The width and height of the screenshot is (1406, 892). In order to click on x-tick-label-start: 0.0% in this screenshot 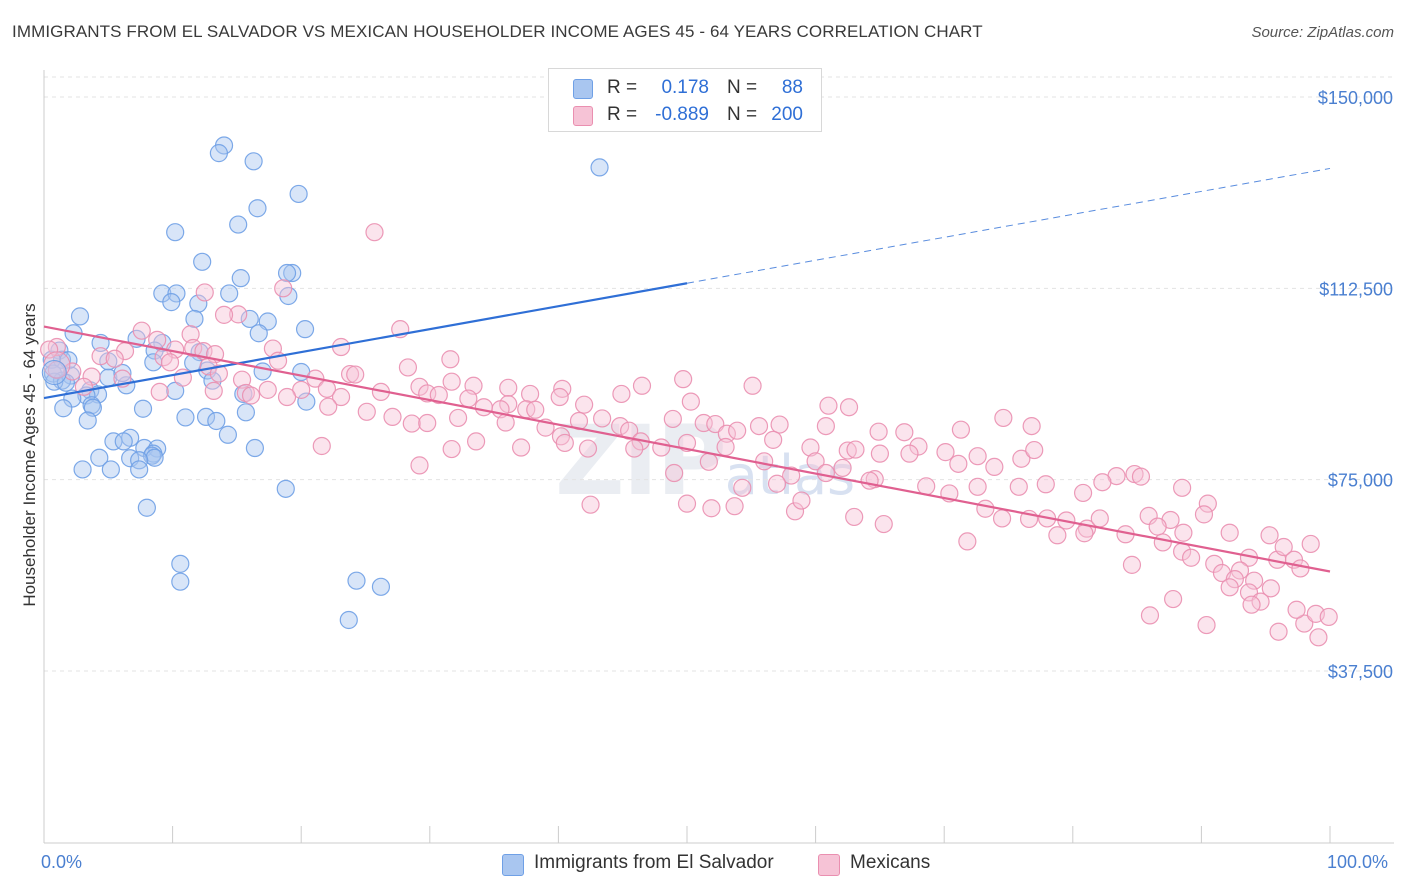, I will do `click(62, 862)`.